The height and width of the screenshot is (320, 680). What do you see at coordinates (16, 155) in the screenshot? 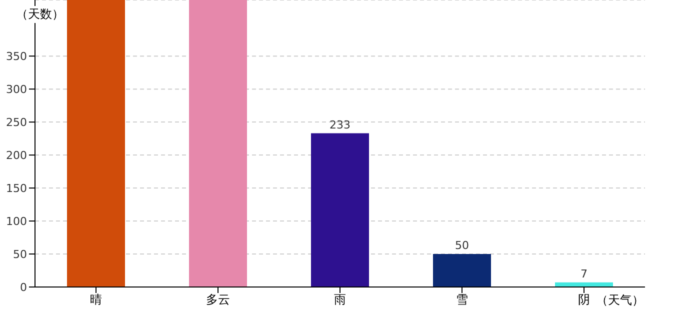
I see `y-tick-label: 200` at bounding box center [16, 155].